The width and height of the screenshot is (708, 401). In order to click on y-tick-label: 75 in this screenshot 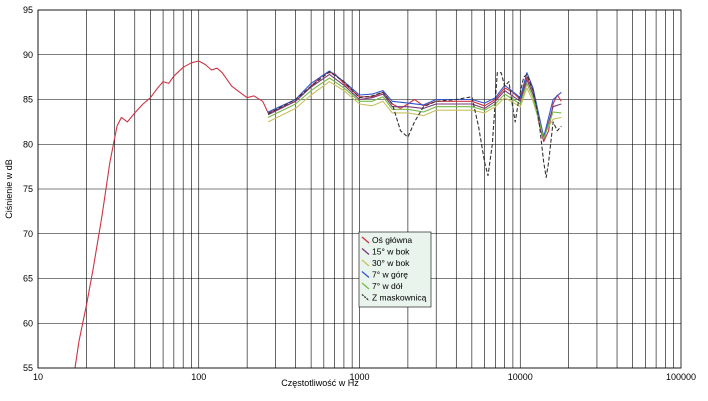, I will do `click(28, 189)`.